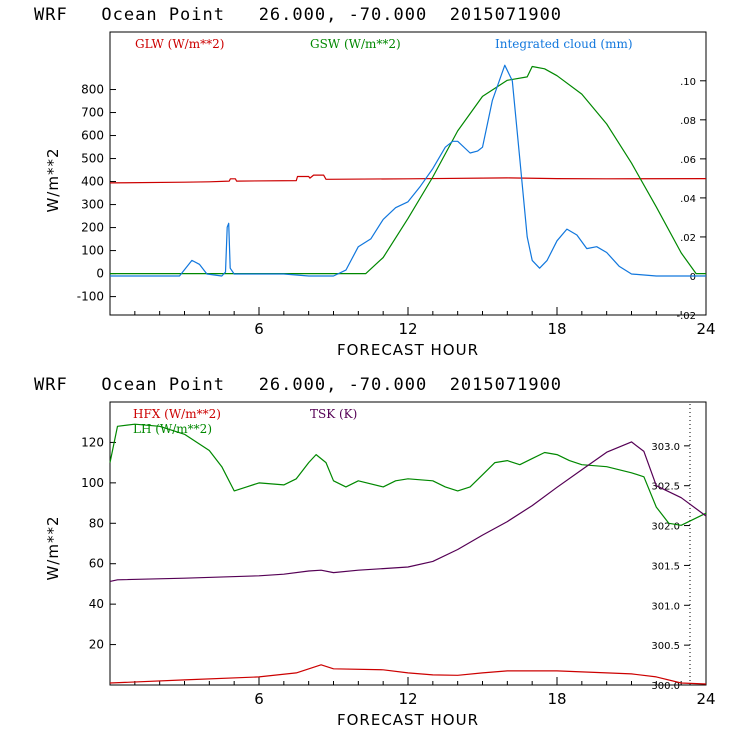 Image resolution: width=740 pixels, height=740 pixels. I want to click on y2-tick-label: .06, so click(688, 160).